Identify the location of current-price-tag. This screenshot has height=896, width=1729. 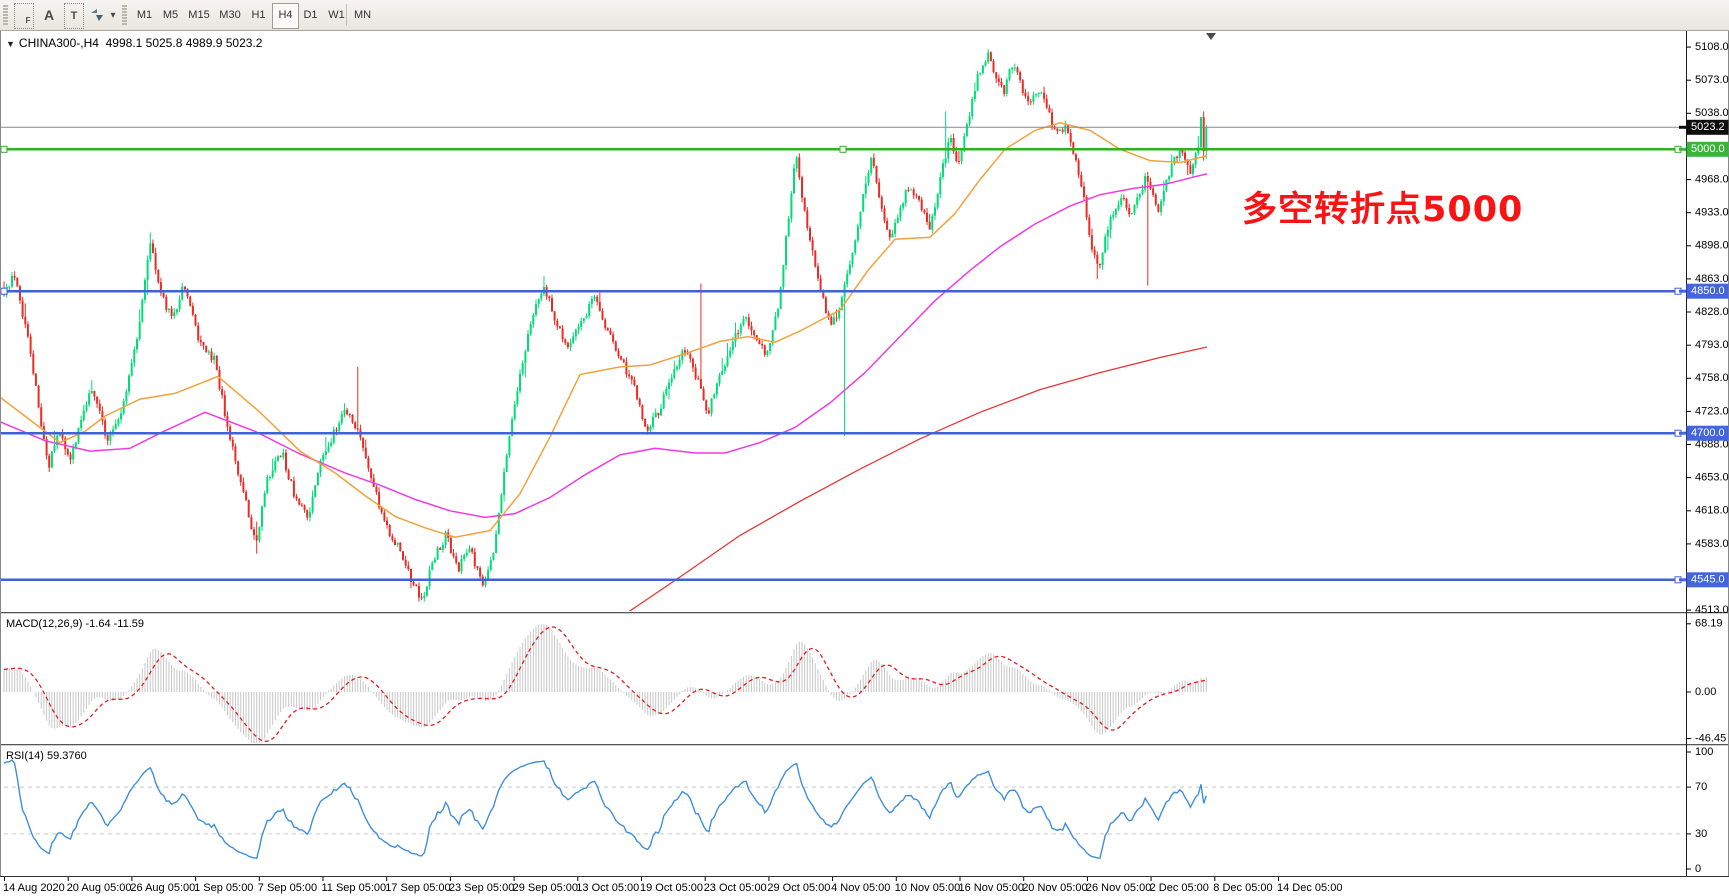
(1707, 127).